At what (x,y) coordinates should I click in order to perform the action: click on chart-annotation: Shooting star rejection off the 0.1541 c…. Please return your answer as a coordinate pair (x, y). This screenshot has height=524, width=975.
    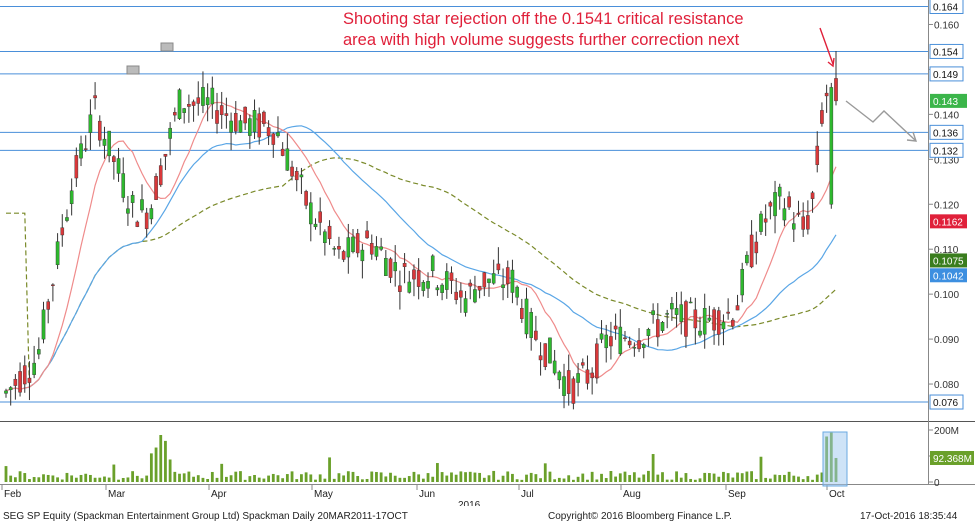
    Looking at the image, I should click on (583, 30).